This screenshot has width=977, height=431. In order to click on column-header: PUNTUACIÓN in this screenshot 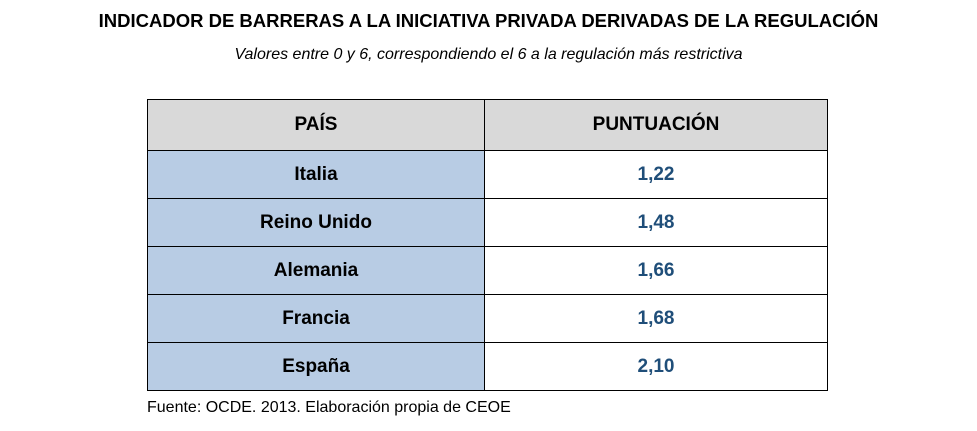, I will do `click(656, 125)`.